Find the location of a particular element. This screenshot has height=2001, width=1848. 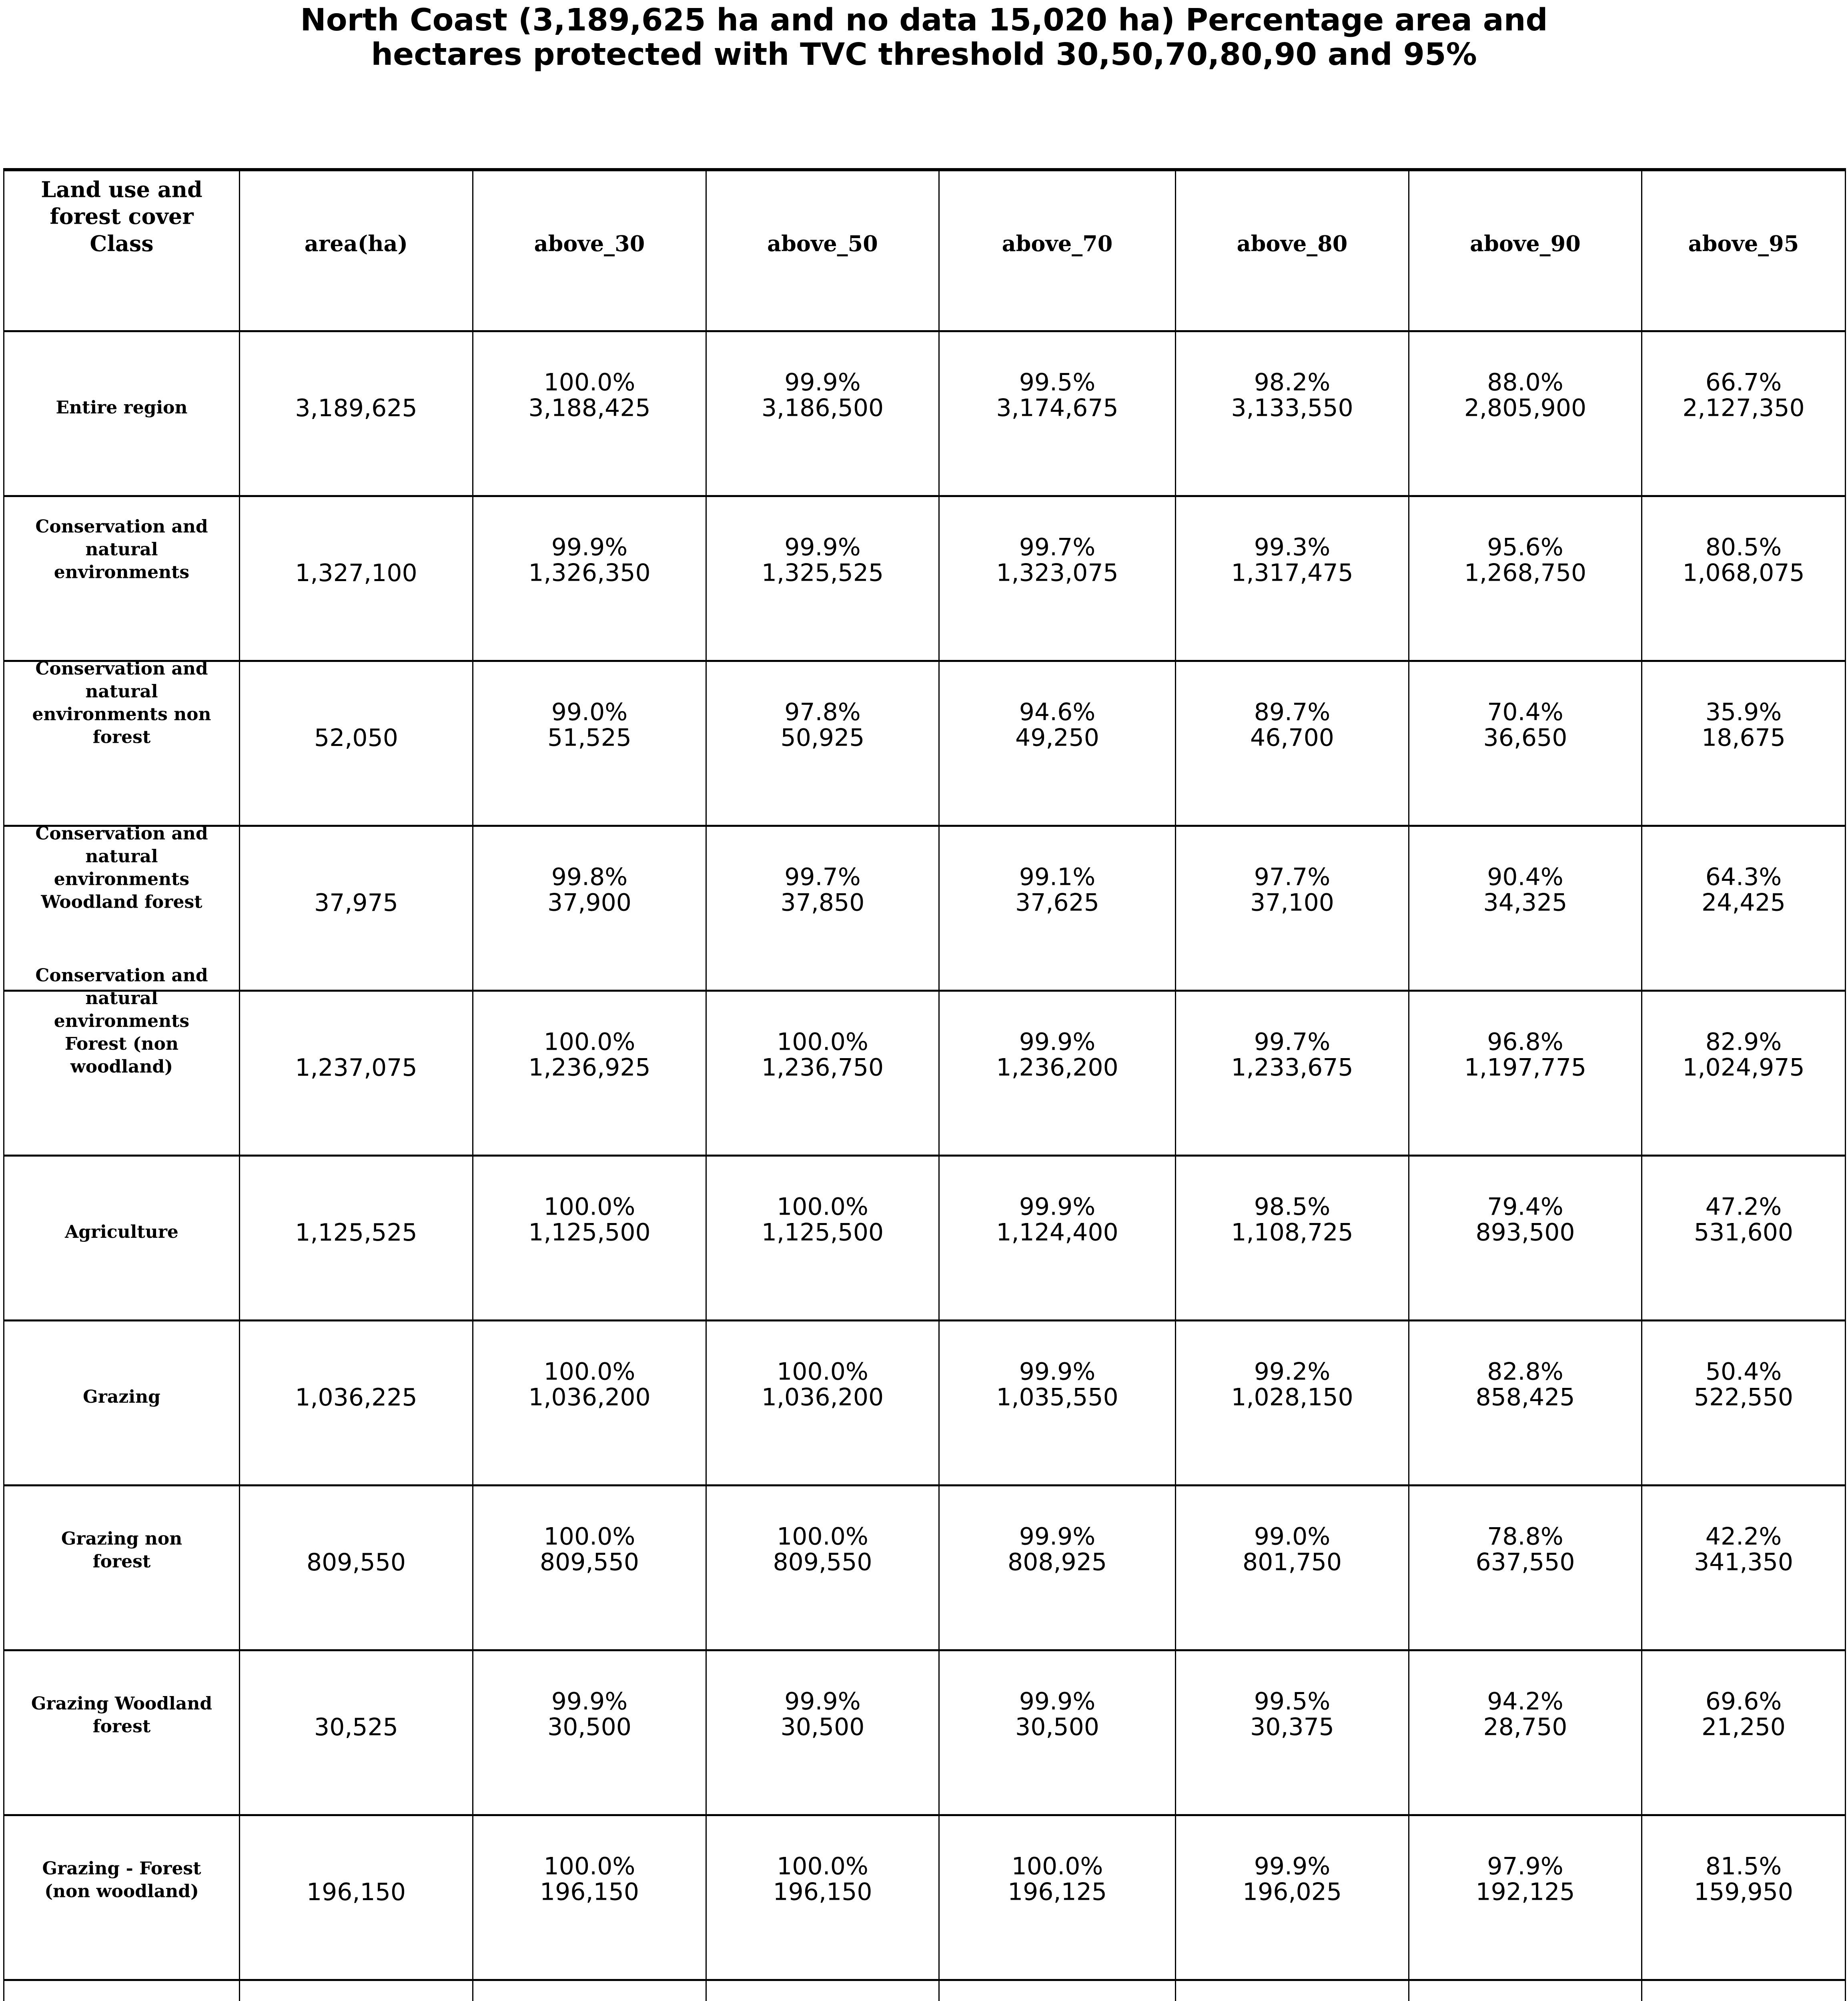

table-cell-text: 47.2% 531,600 is located at coordinates (1744, 1220).